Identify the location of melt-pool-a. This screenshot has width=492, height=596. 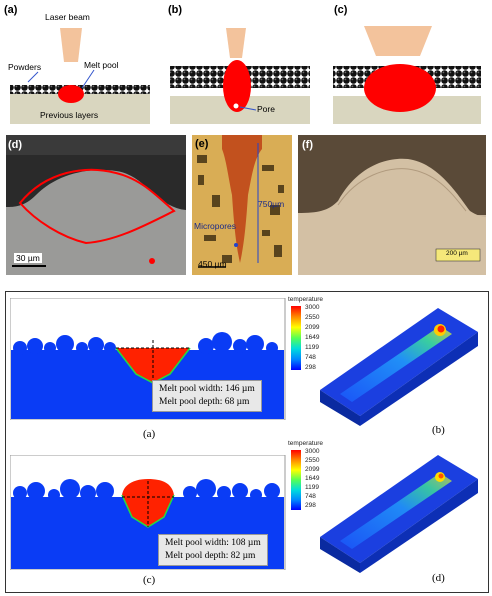
(71, 94).